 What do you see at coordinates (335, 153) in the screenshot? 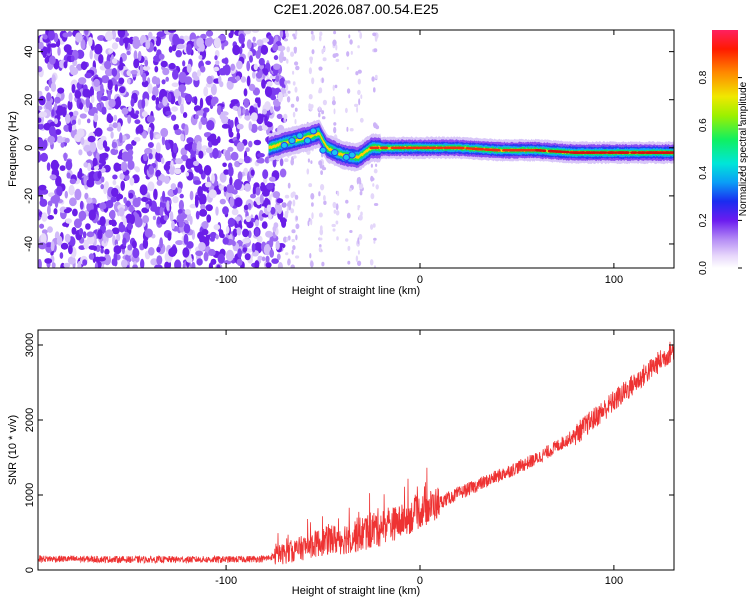
I see `ridge-blob` at bounding box center [335, 153].